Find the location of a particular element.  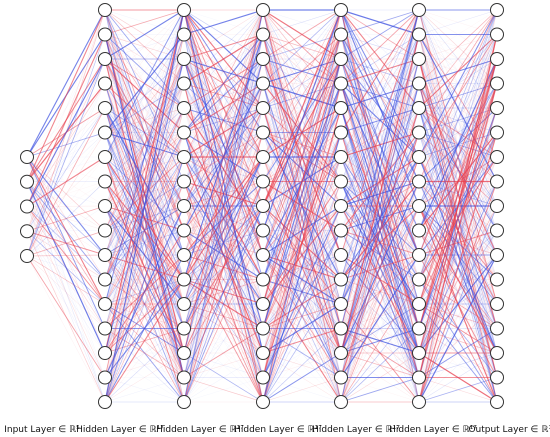

layer-label-hidden-2: Hidden Layer ∈ ℝ¹⁷ is located at coordinates (200, 430).